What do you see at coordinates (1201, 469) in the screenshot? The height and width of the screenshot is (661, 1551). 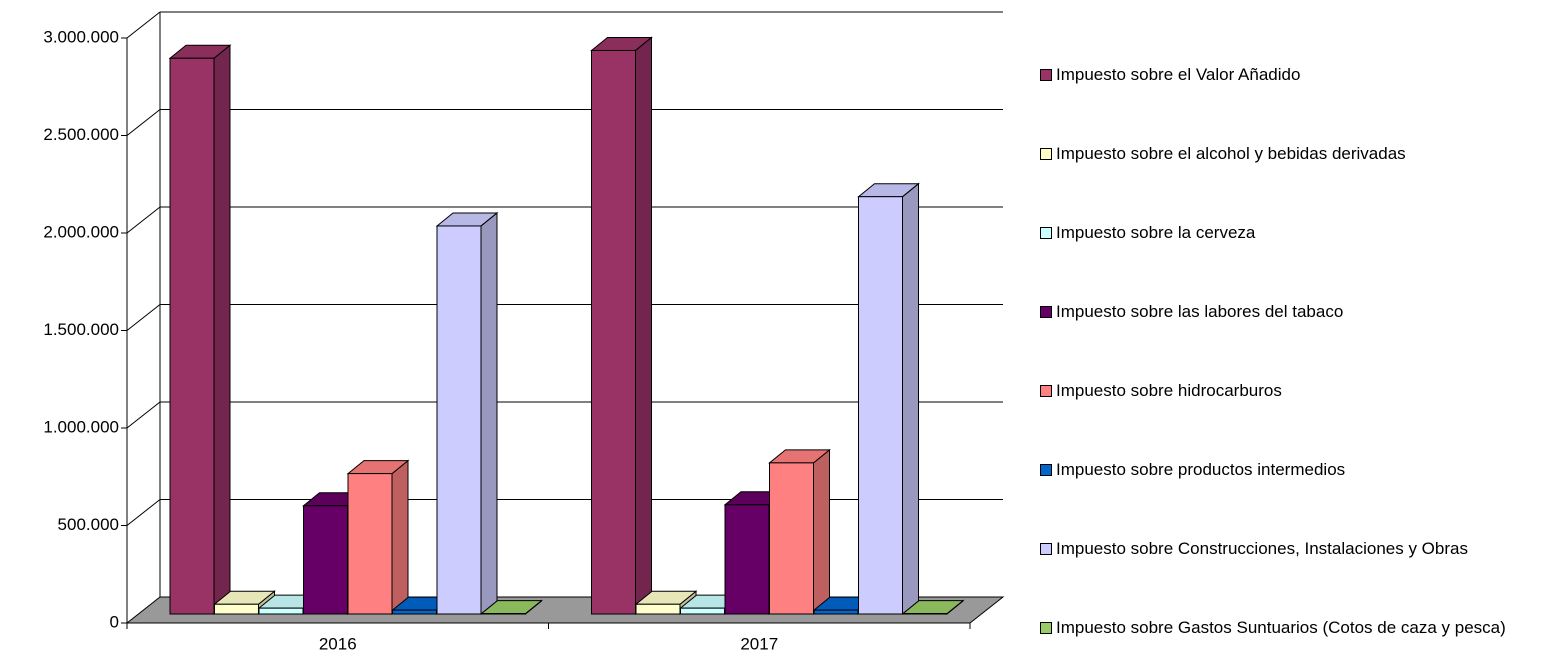 I see `legend-label: Impuesto sobre productos intermedios` at bounding box center [1201, 469].